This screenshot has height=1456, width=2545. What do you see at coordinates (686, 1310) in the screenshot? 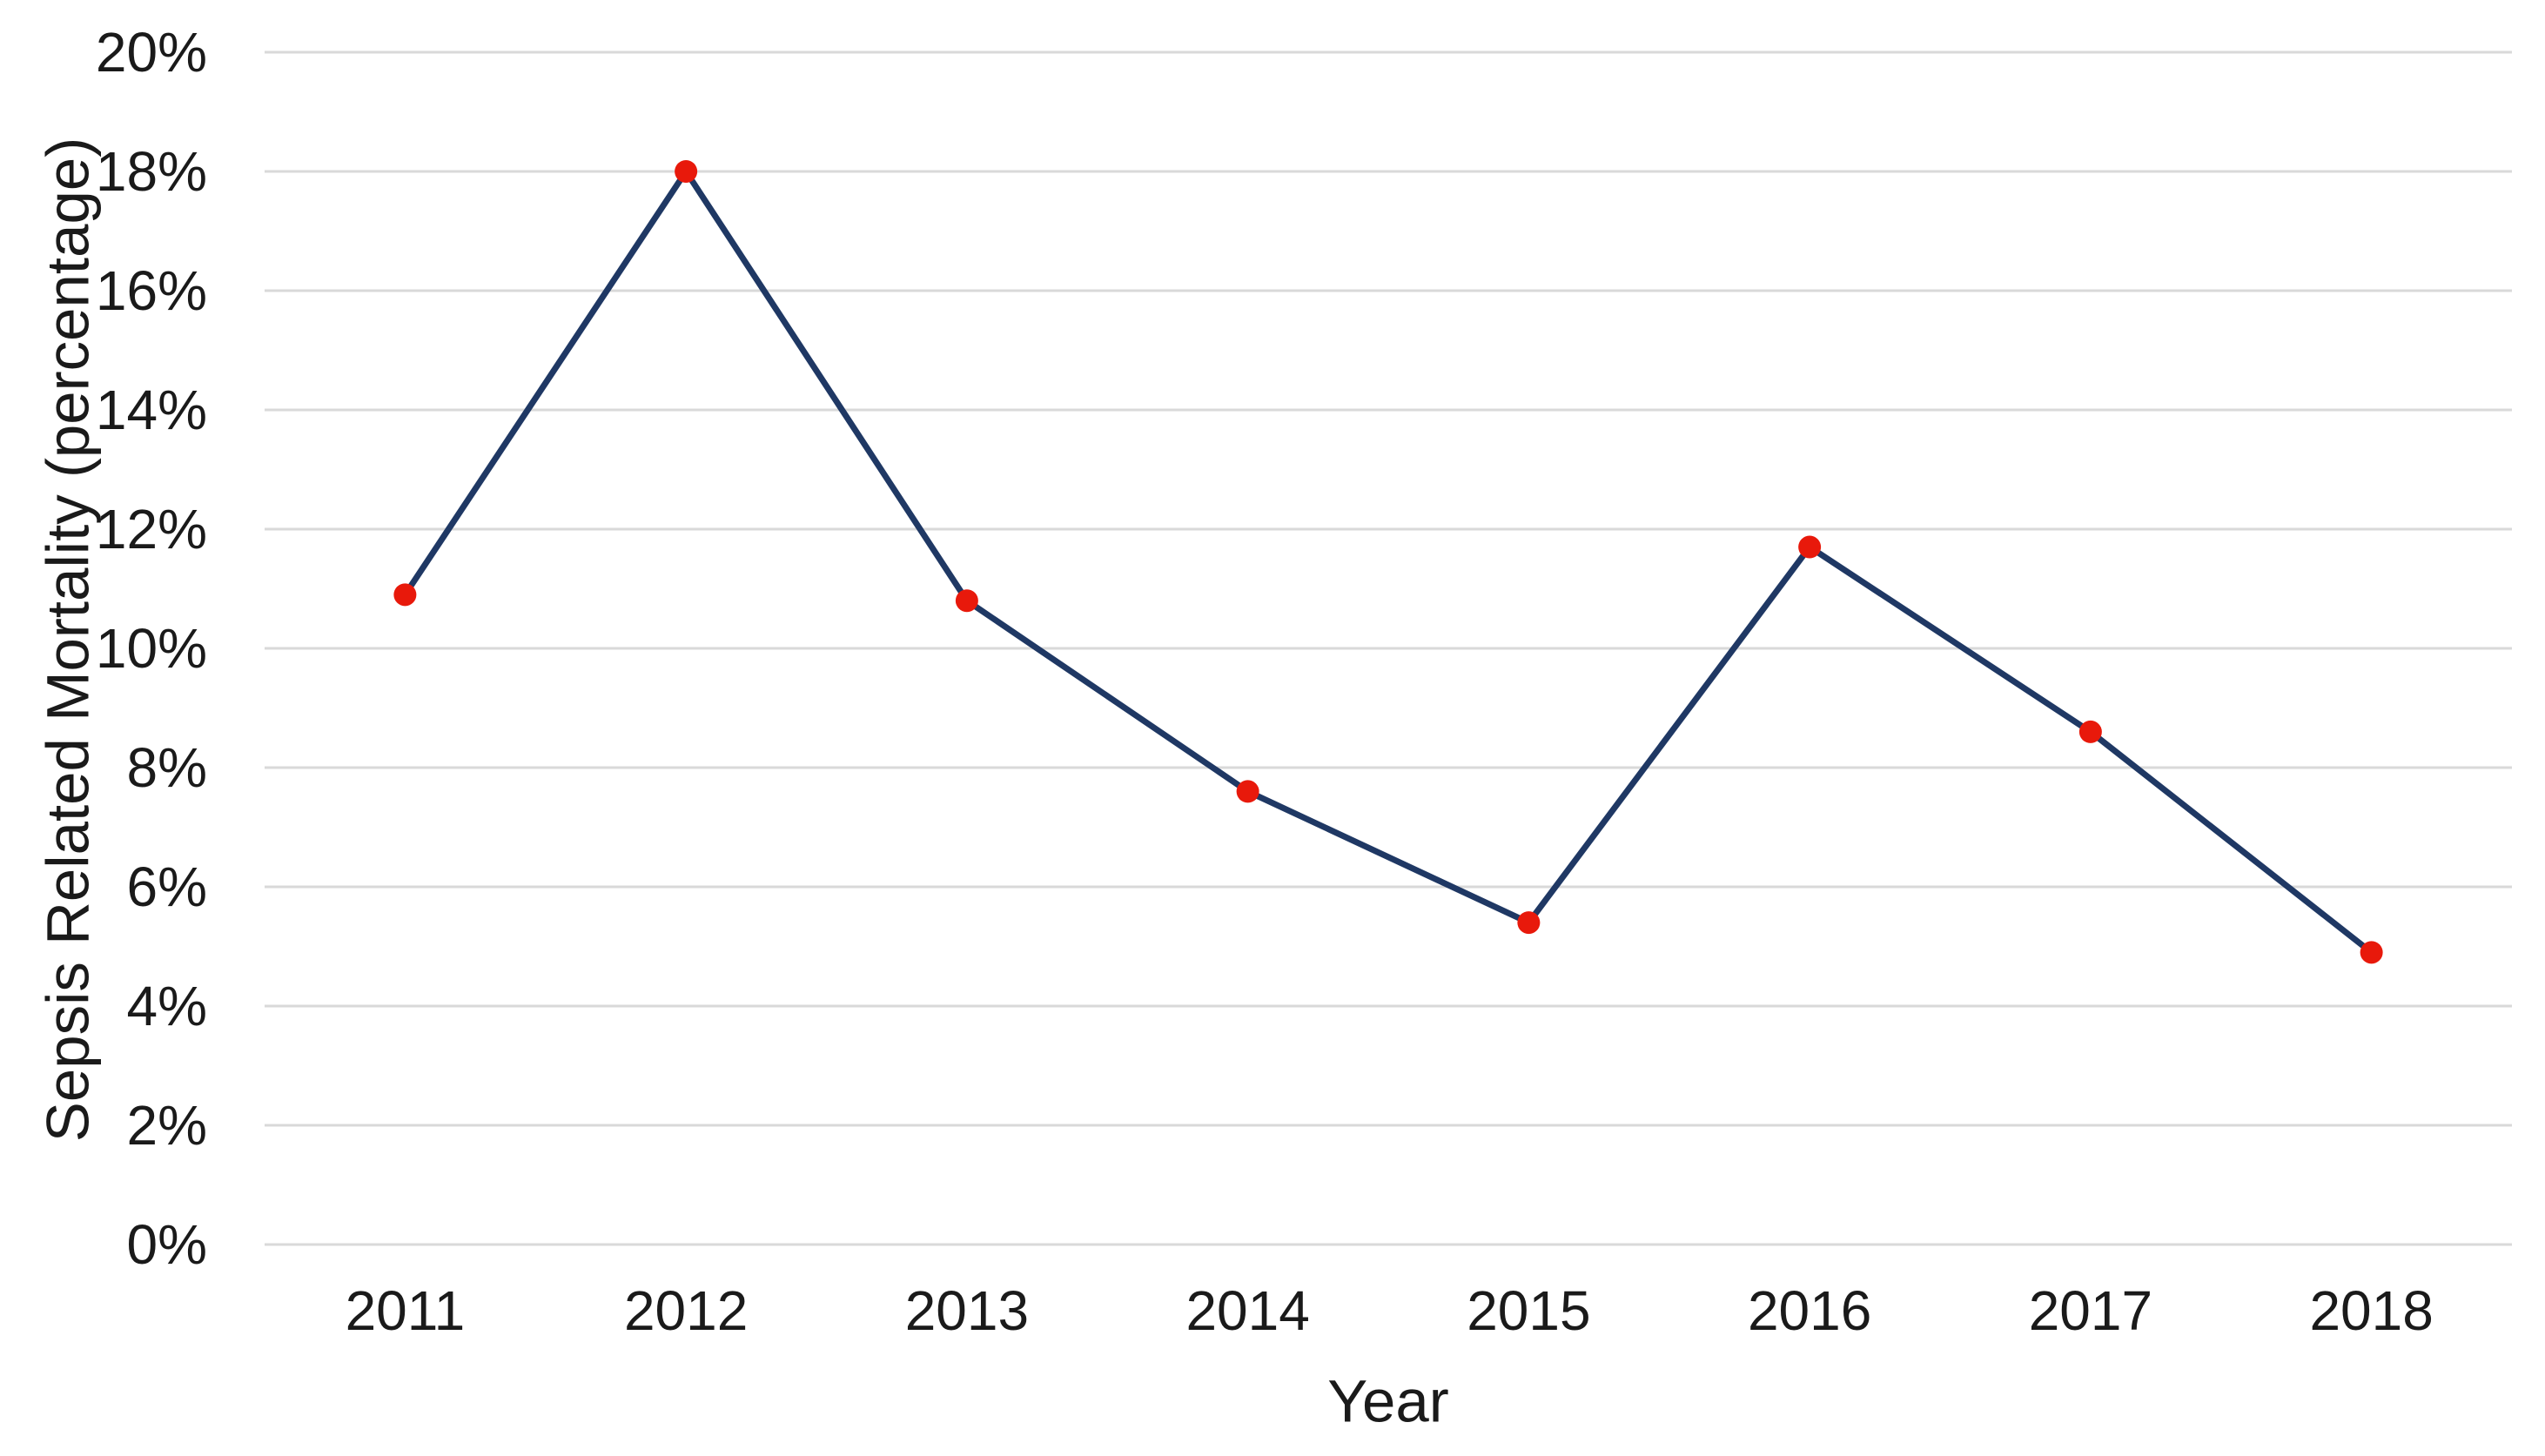
I see `x-tick-label: 2012` at bounding box center [686, 1310].